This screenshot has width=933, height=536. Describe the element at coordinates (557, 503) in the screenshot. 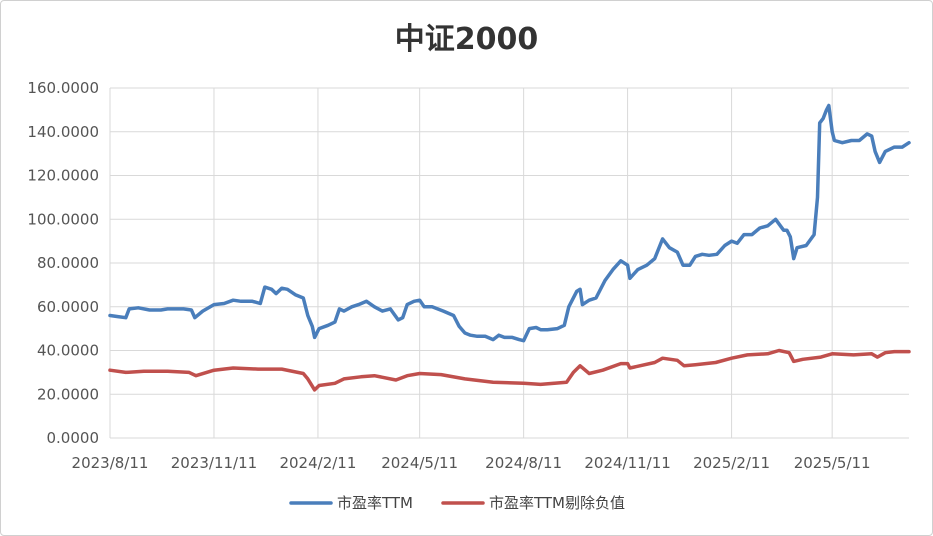

I see `legend-label-2: 市盈率TTM剔除负值` at that location.